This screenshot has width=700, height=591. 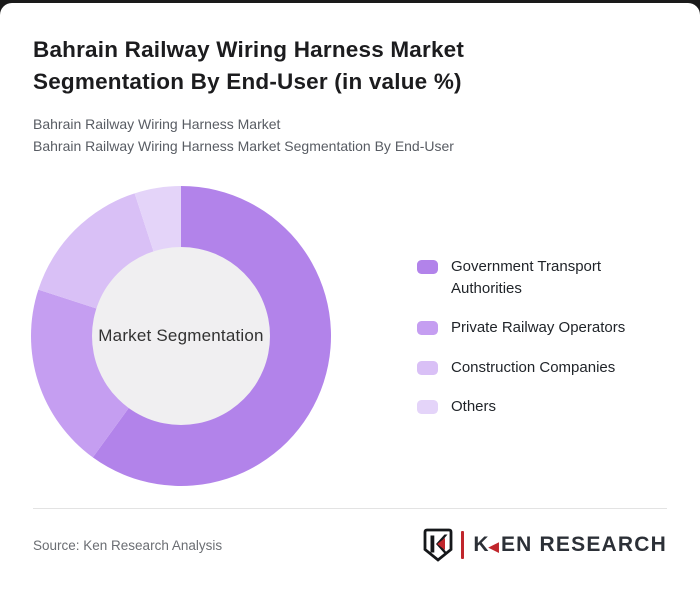 I want to click on legend-label: Private Railway Operators, so click(x=538, y=327).